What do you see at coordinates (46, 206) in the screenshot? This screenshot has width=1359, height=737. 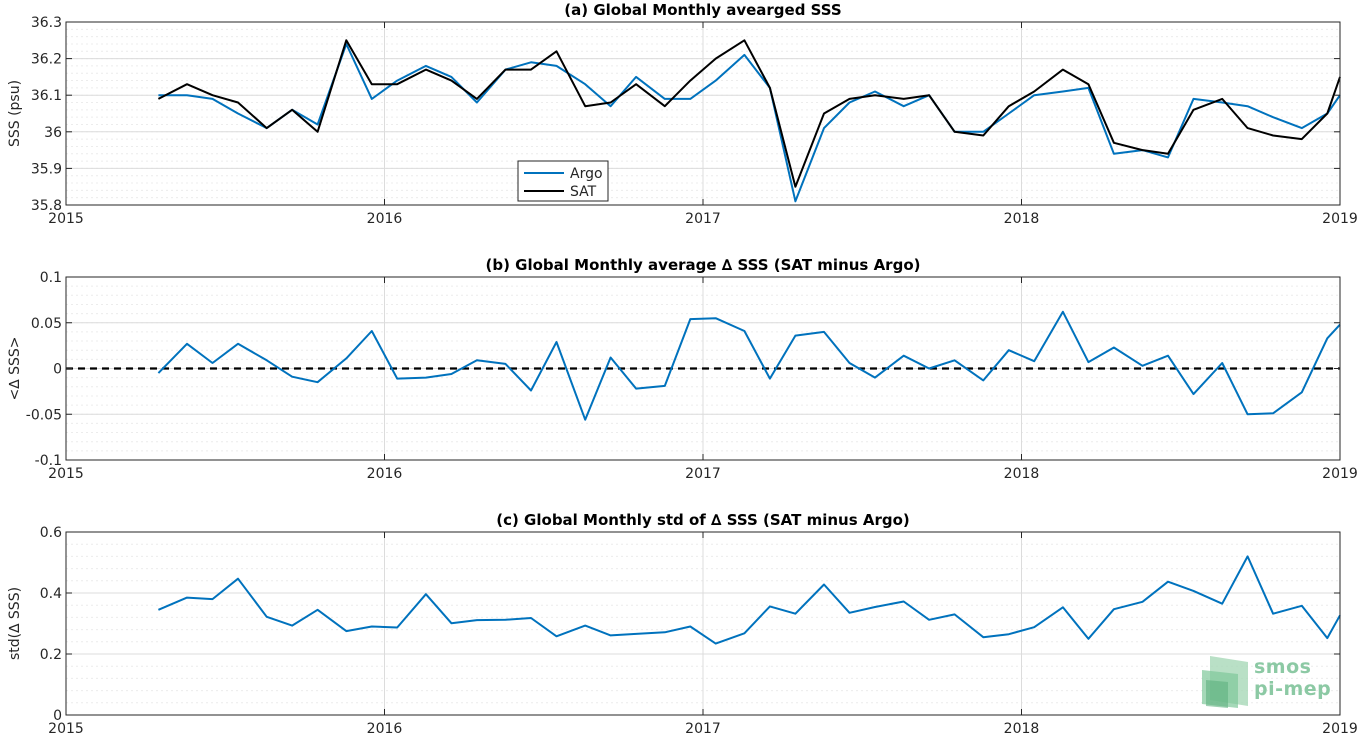 I see `y-tick-label: 35.8` at bounding box center [46, 206].